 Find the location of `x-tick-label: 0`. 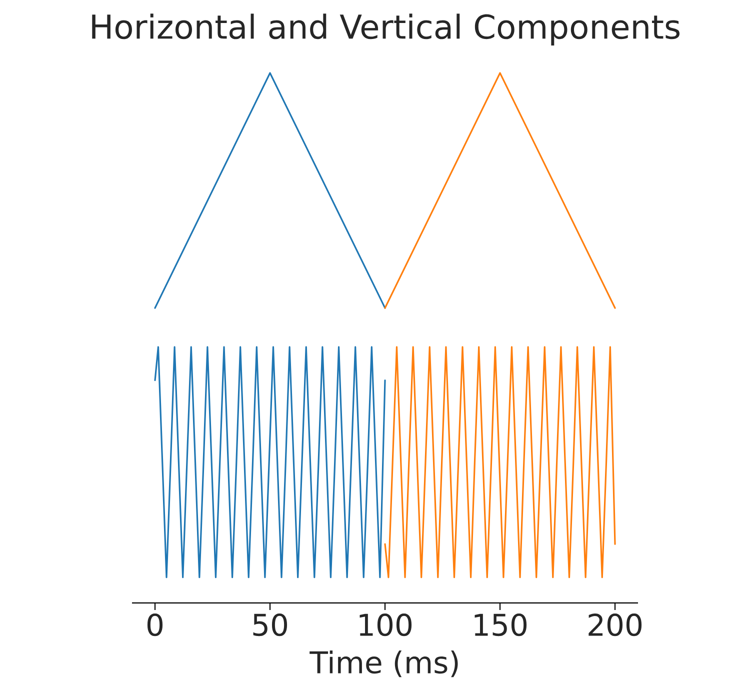

x-tick-label: 0 is located at coordinates (155, 625).